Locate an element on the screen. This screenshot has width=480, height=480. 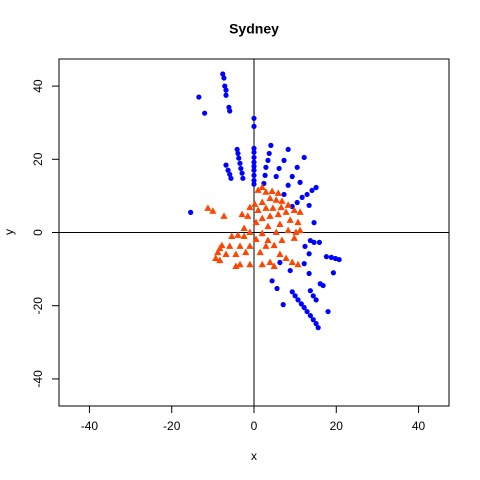
chart-title: Sydney is located at coordinates (254, 29).